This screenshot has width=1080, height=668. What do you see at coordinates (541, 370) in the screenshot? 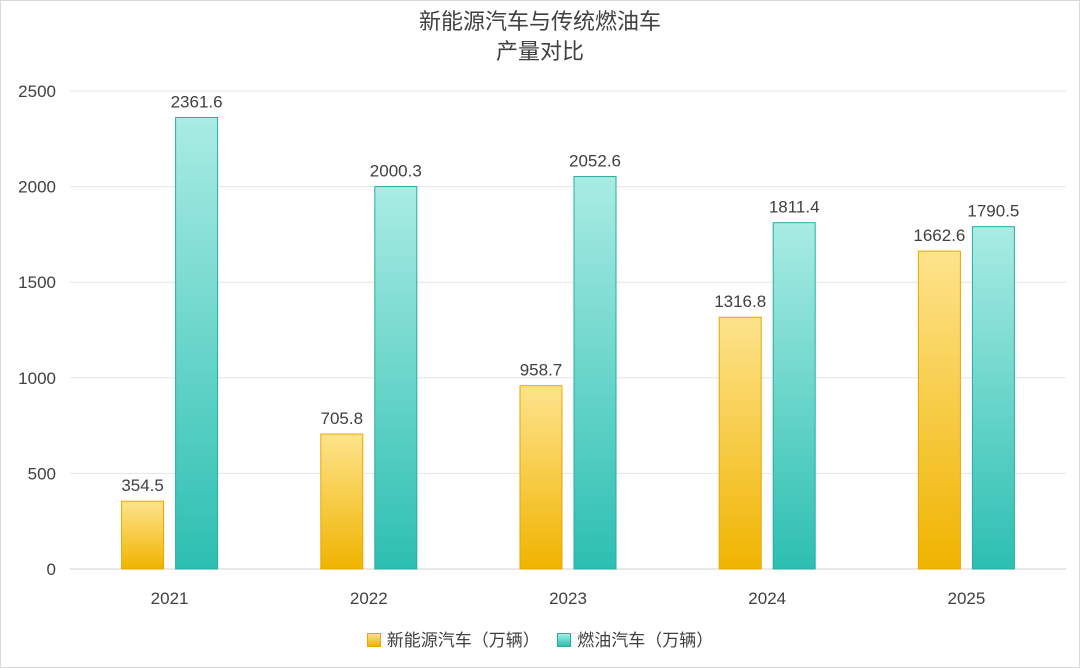
I see `data-label-nev: 958.7` at bounding box center [541, 370].